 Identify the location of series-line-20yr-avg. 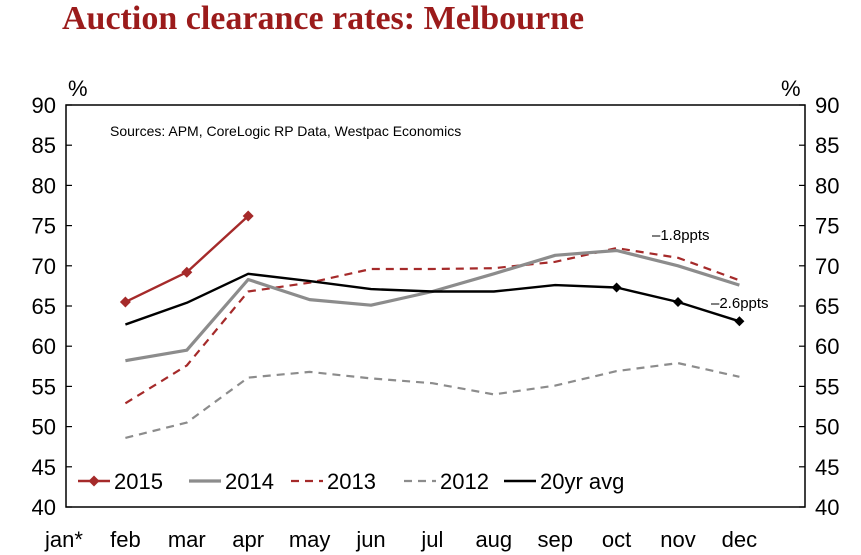
(432, 299).